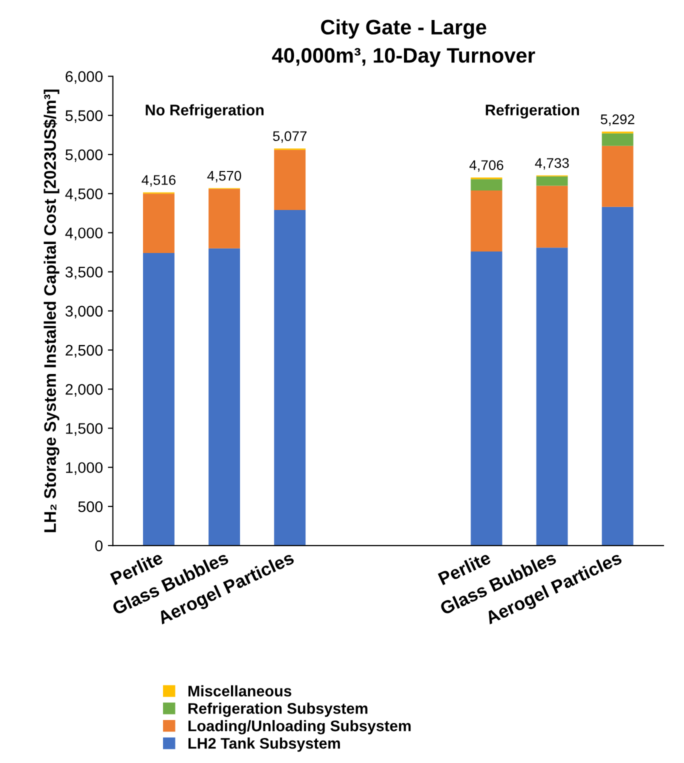 The height and width of the screenshot is (763, 684). Describe the element at coordinates (84, 195) in the screenshot. I see `y-tick-label: 4,500` at that location.